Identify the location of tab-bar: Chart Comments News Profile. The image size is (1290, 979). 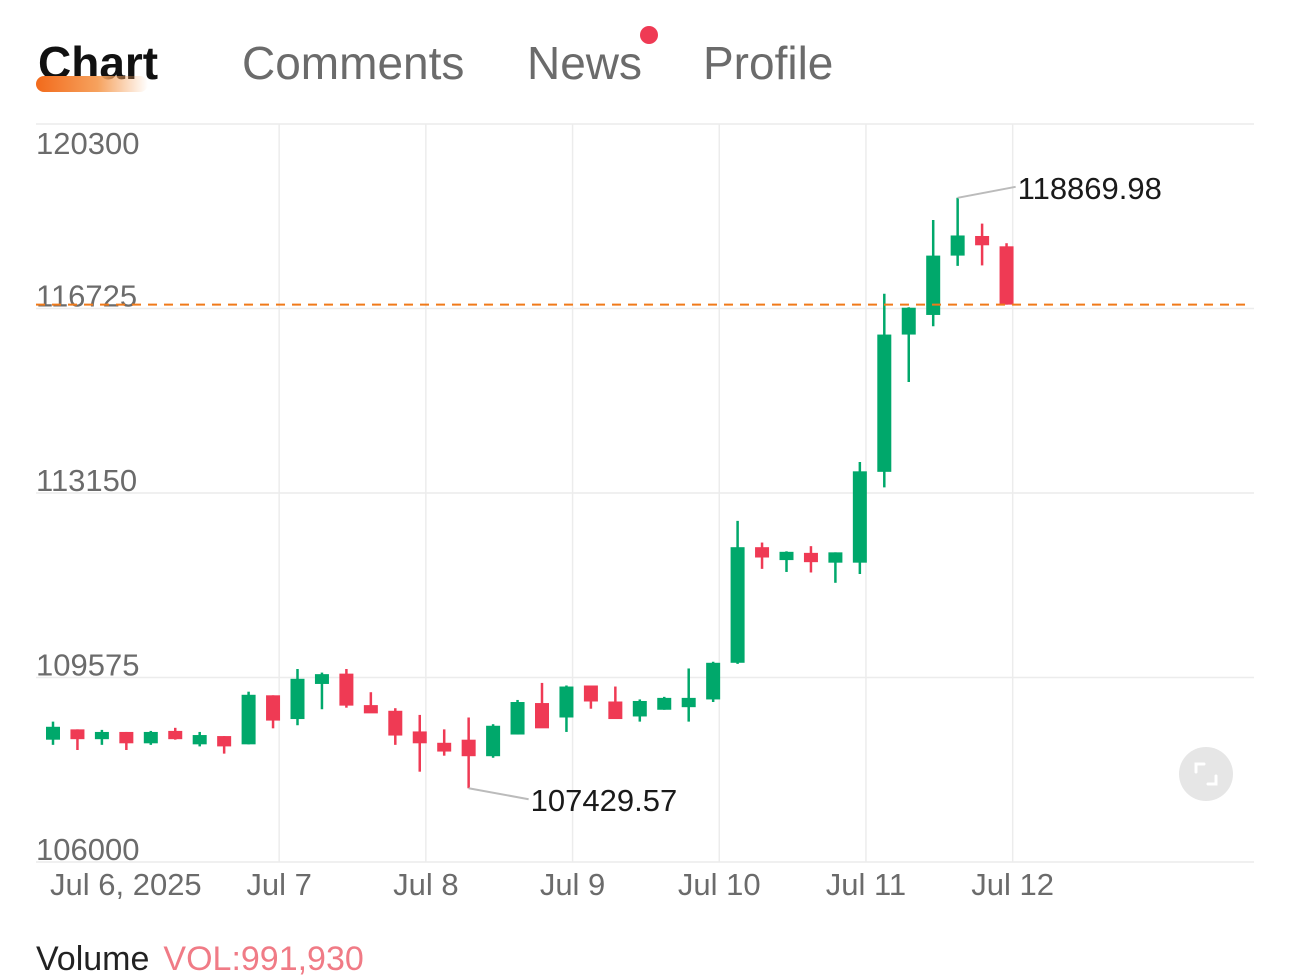
(645, 60).